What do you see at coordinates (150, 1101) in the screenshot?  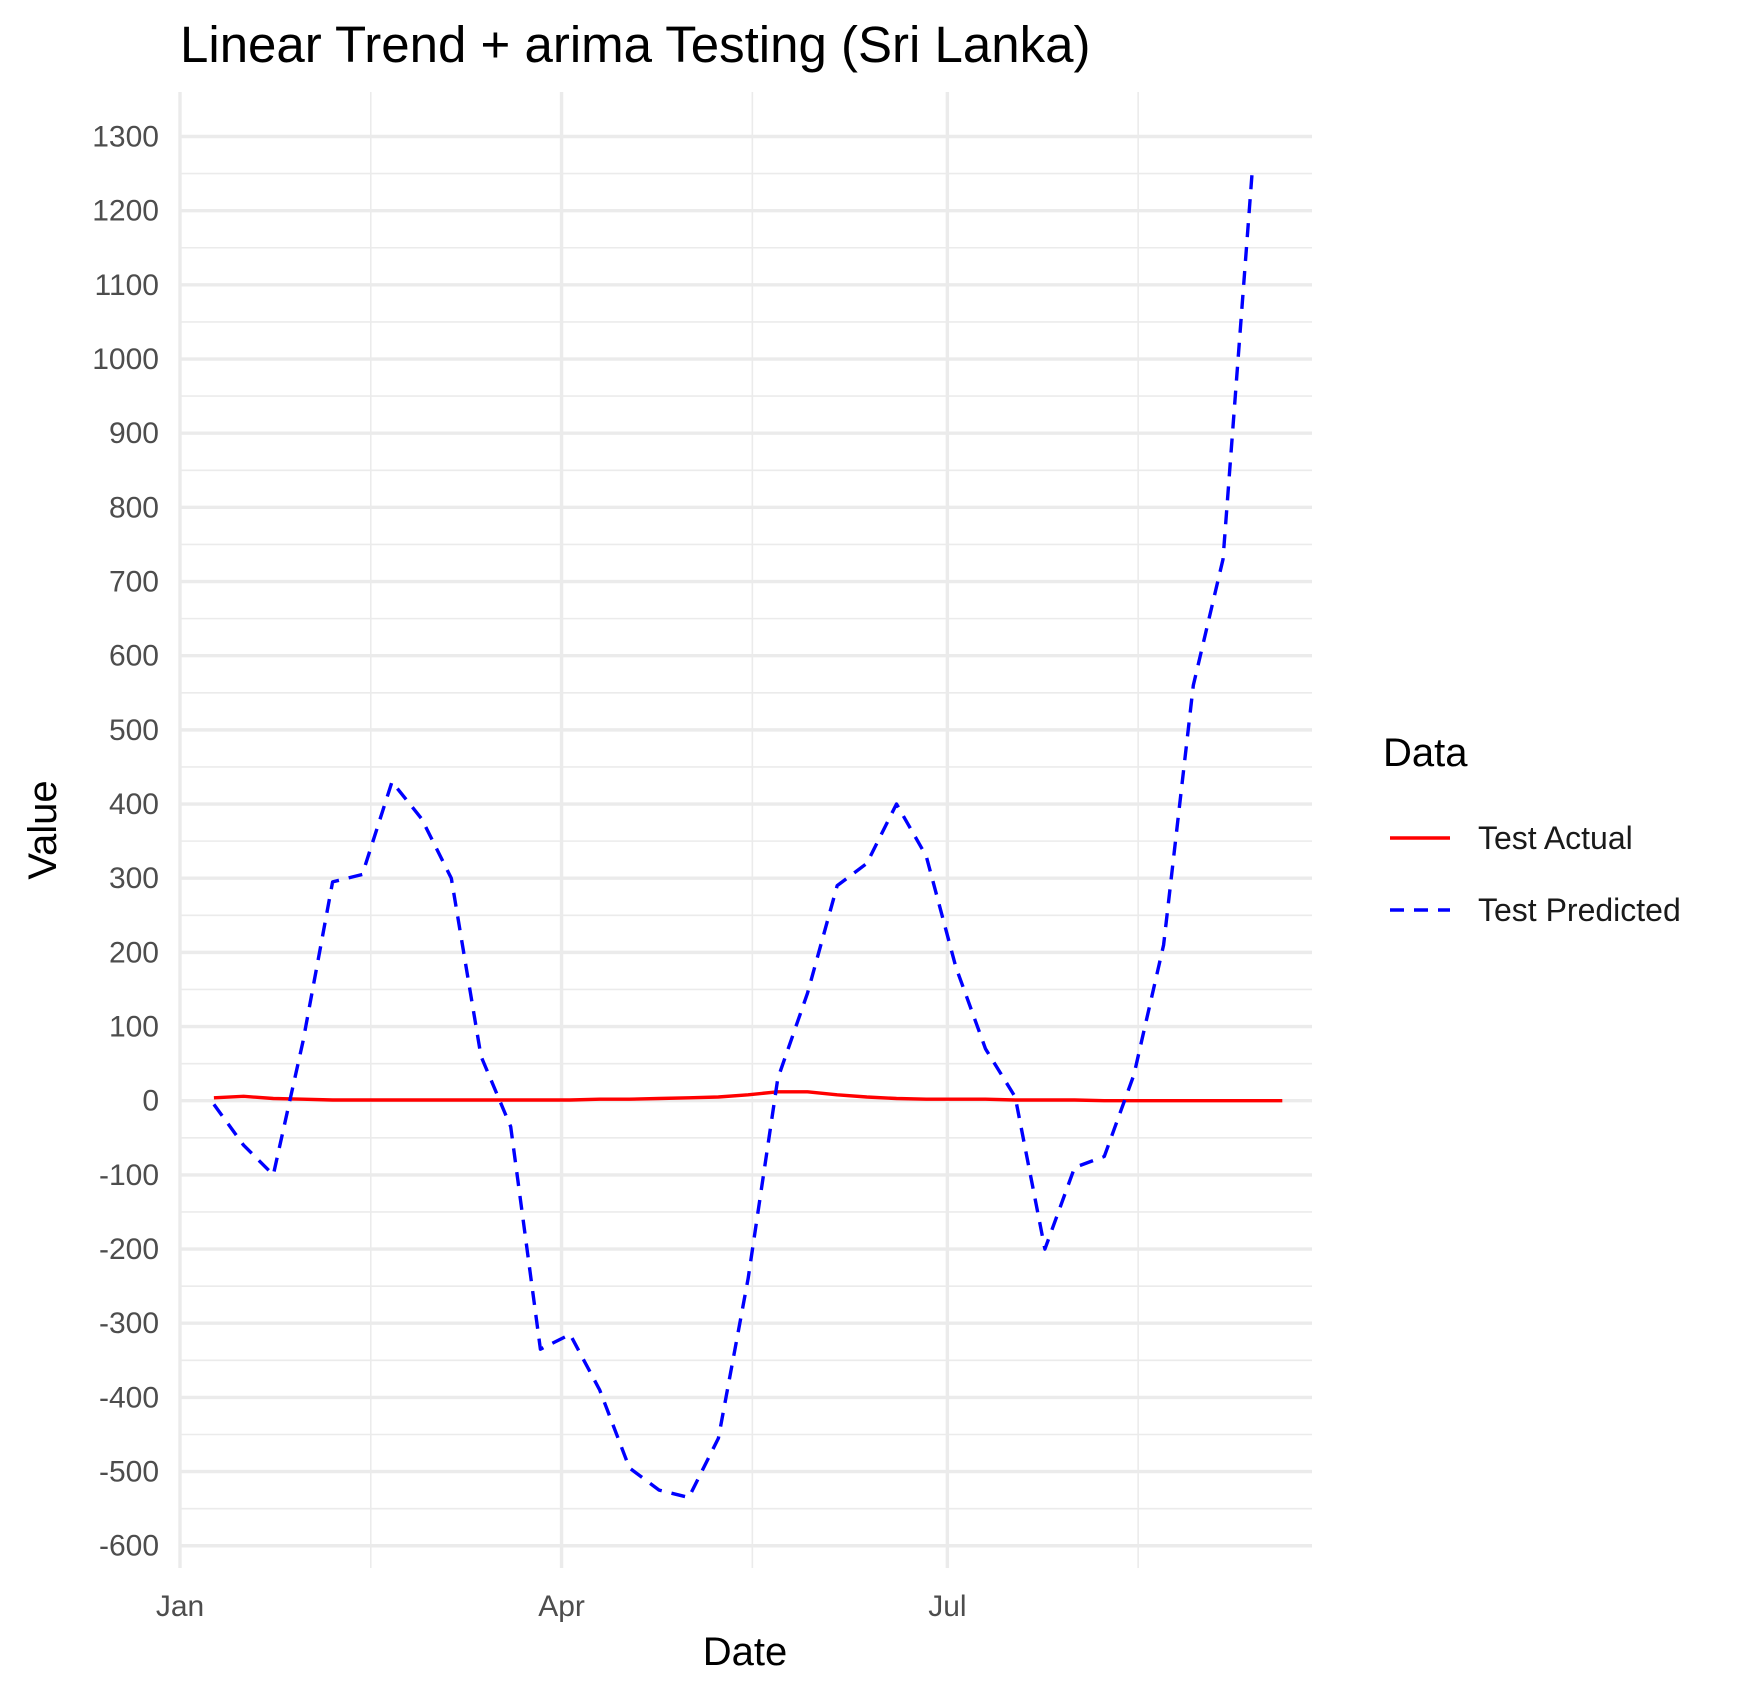 I see `y-tick-label: 0` at bounding box center [150, 1101].